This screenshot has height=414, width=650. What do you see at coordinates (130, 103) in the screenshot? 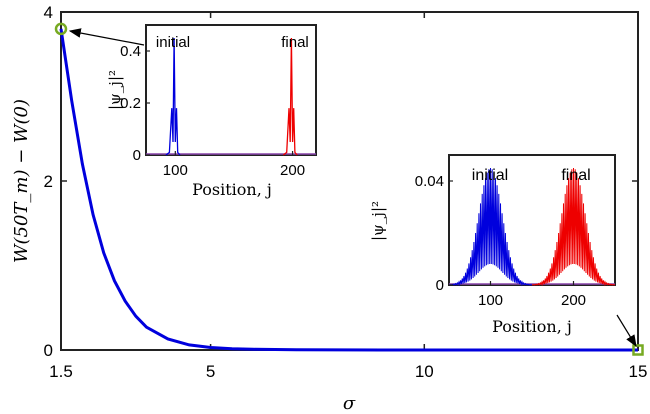
I see `inset1-y-tick-label: 0.2` at bounding box center [130, 103].